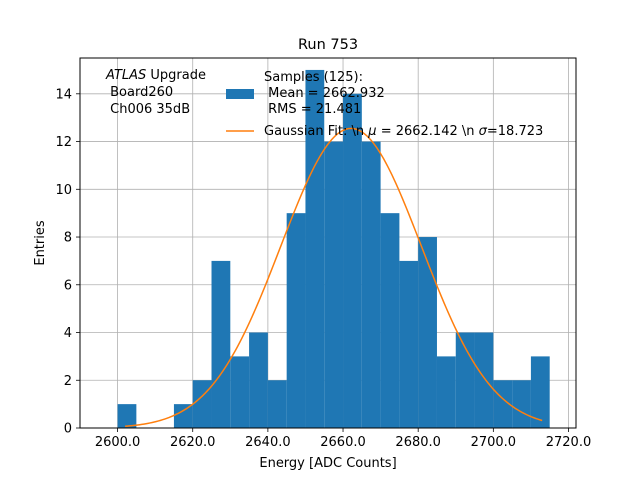 This screenshot has width=640, height=480. I want to click on y-tick-label: 14, so click(63, 94).